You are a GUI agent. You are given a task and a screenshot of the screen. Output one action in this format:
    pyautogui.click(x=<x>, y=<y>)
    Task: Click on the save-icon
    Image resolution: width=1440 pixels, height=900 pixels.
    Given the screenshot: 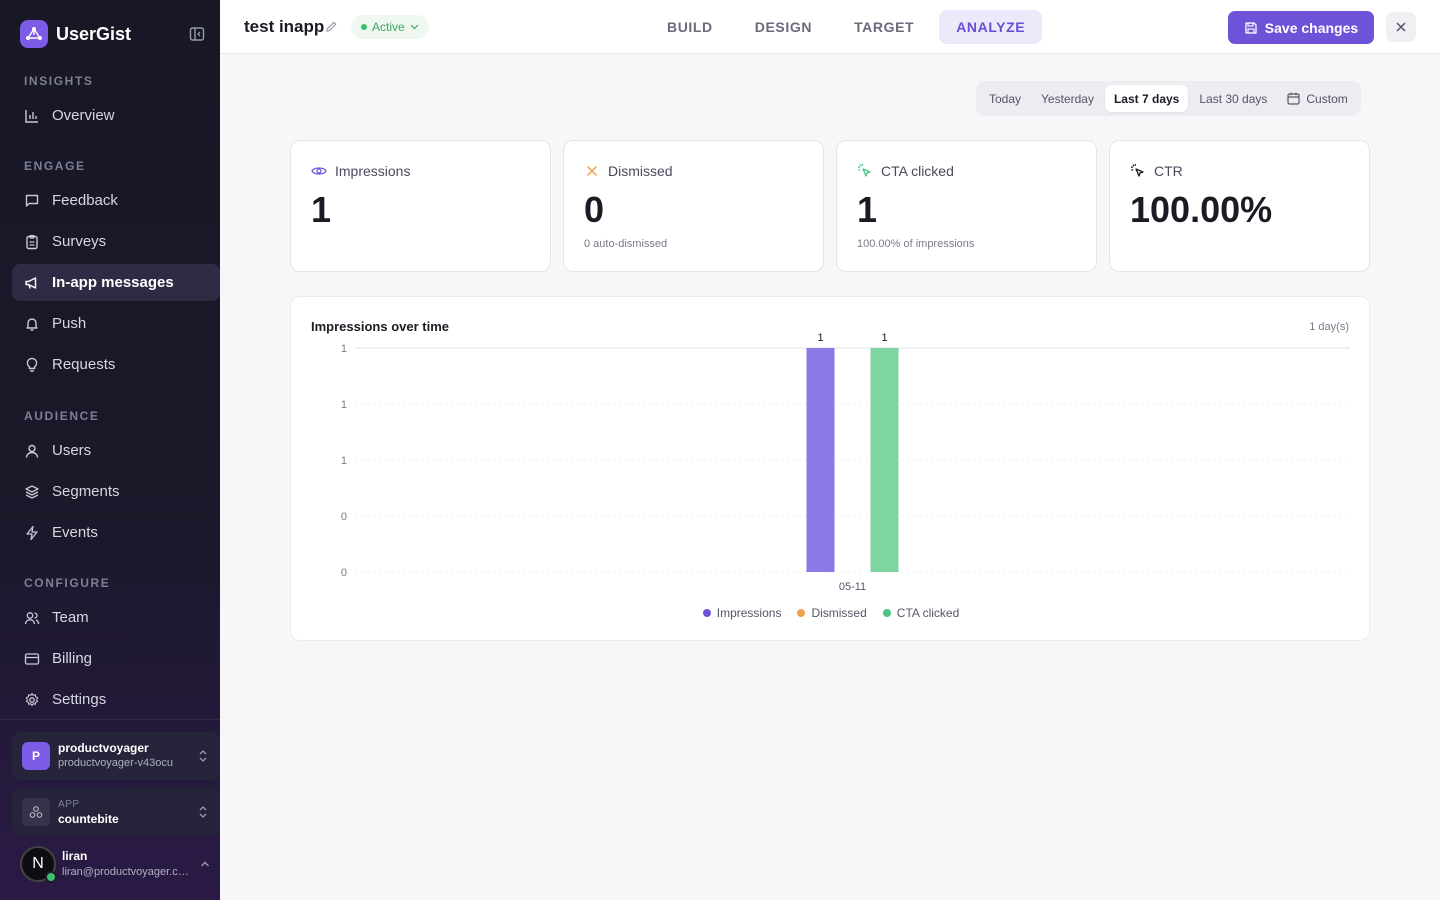 What is the action you would take?
    pyautogui.click(x=1251, y=27)
    